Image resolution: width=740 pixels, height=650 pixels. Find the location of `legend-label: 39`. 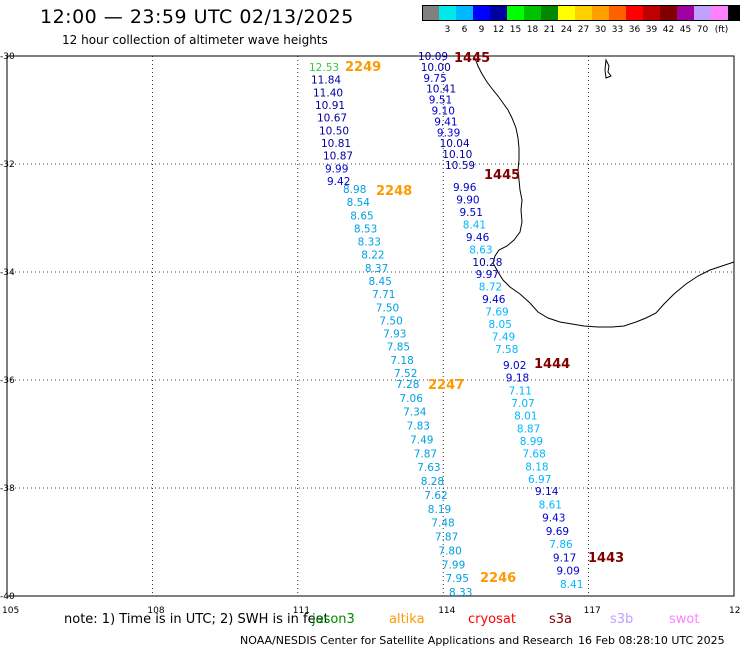

legend-label: 39 is located at coordinates (651, 30).